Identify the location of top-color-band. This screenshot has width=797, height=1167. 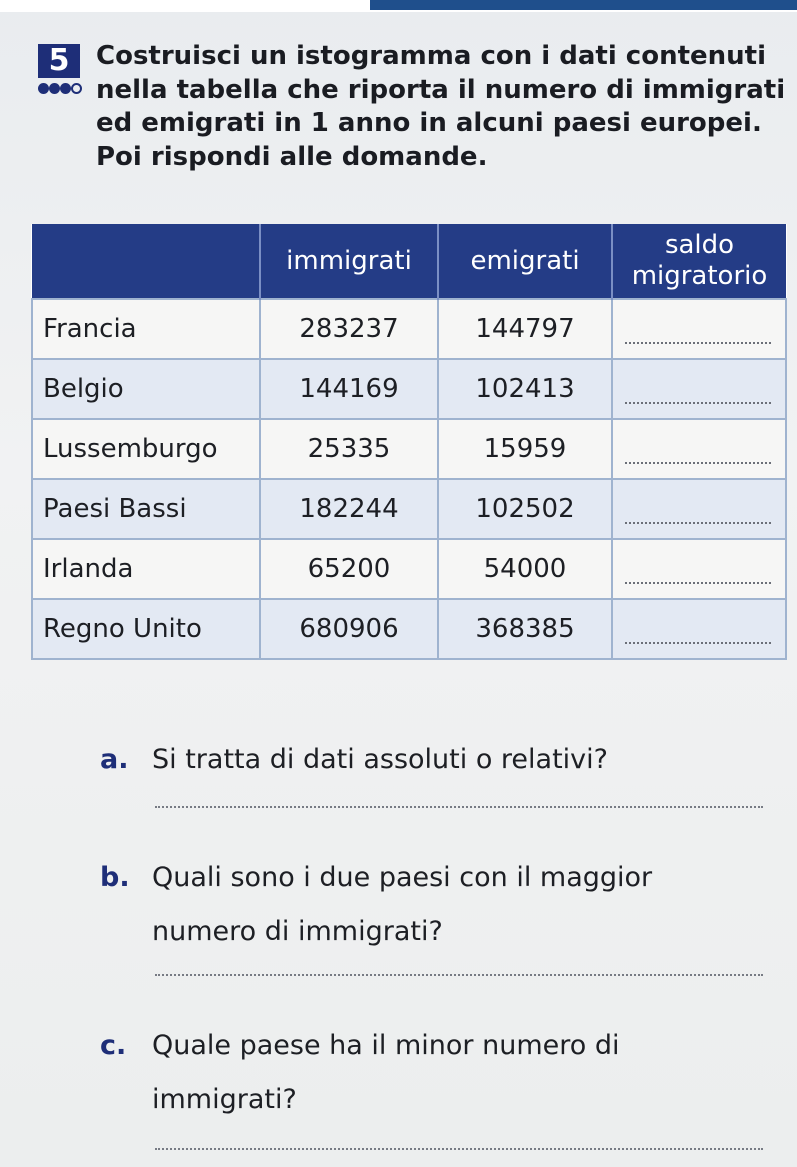
(398, 6).